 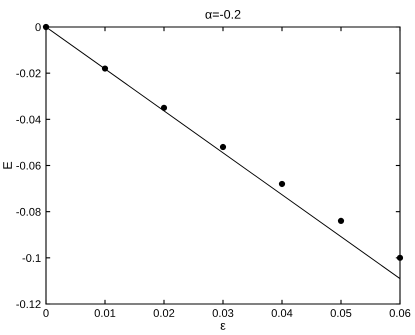 What do you see at coordinates (282, 313) in the screenshot?
I see `x-tick-label: 0.04` at bounding box center [282, 313].